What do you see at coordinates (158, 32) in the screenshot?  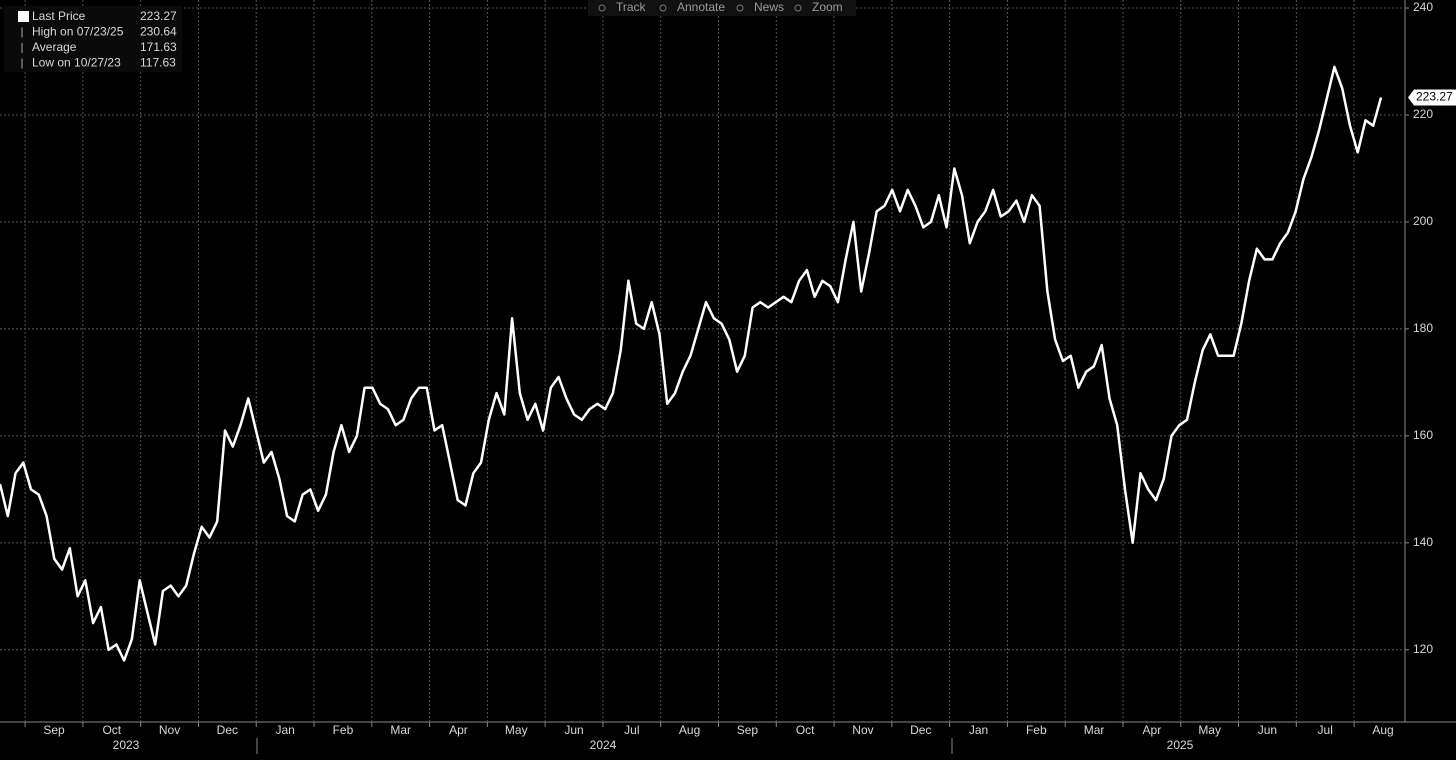 I see `legend-value: 230.64` at bounding box center [158, 32].